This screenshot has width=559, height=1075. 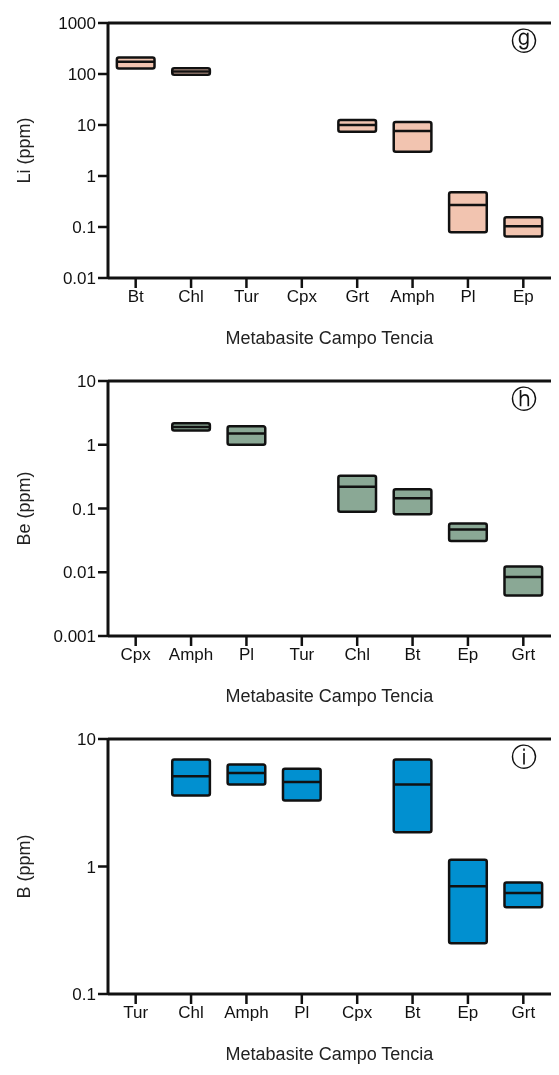 What do you see at coordinates (524, 399) in the screenshot?
I see `annotation: ⓗ` at bounding box center [524, 399].